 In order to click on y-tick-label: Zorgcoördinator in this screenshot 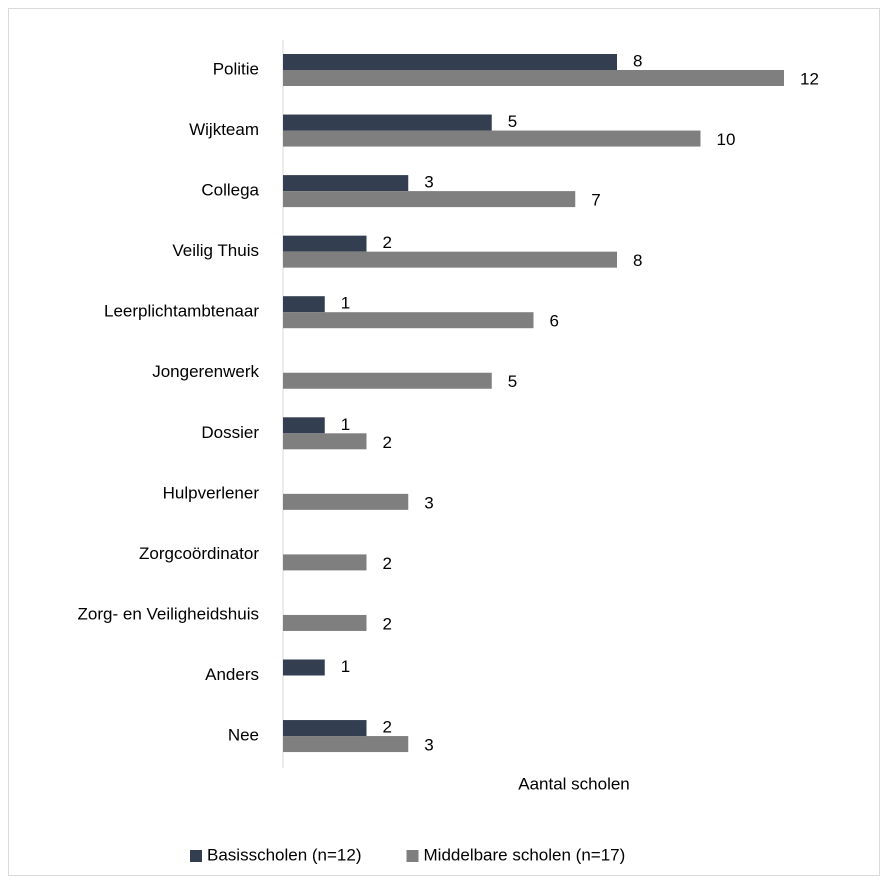, I will do `click(199, 553)`.